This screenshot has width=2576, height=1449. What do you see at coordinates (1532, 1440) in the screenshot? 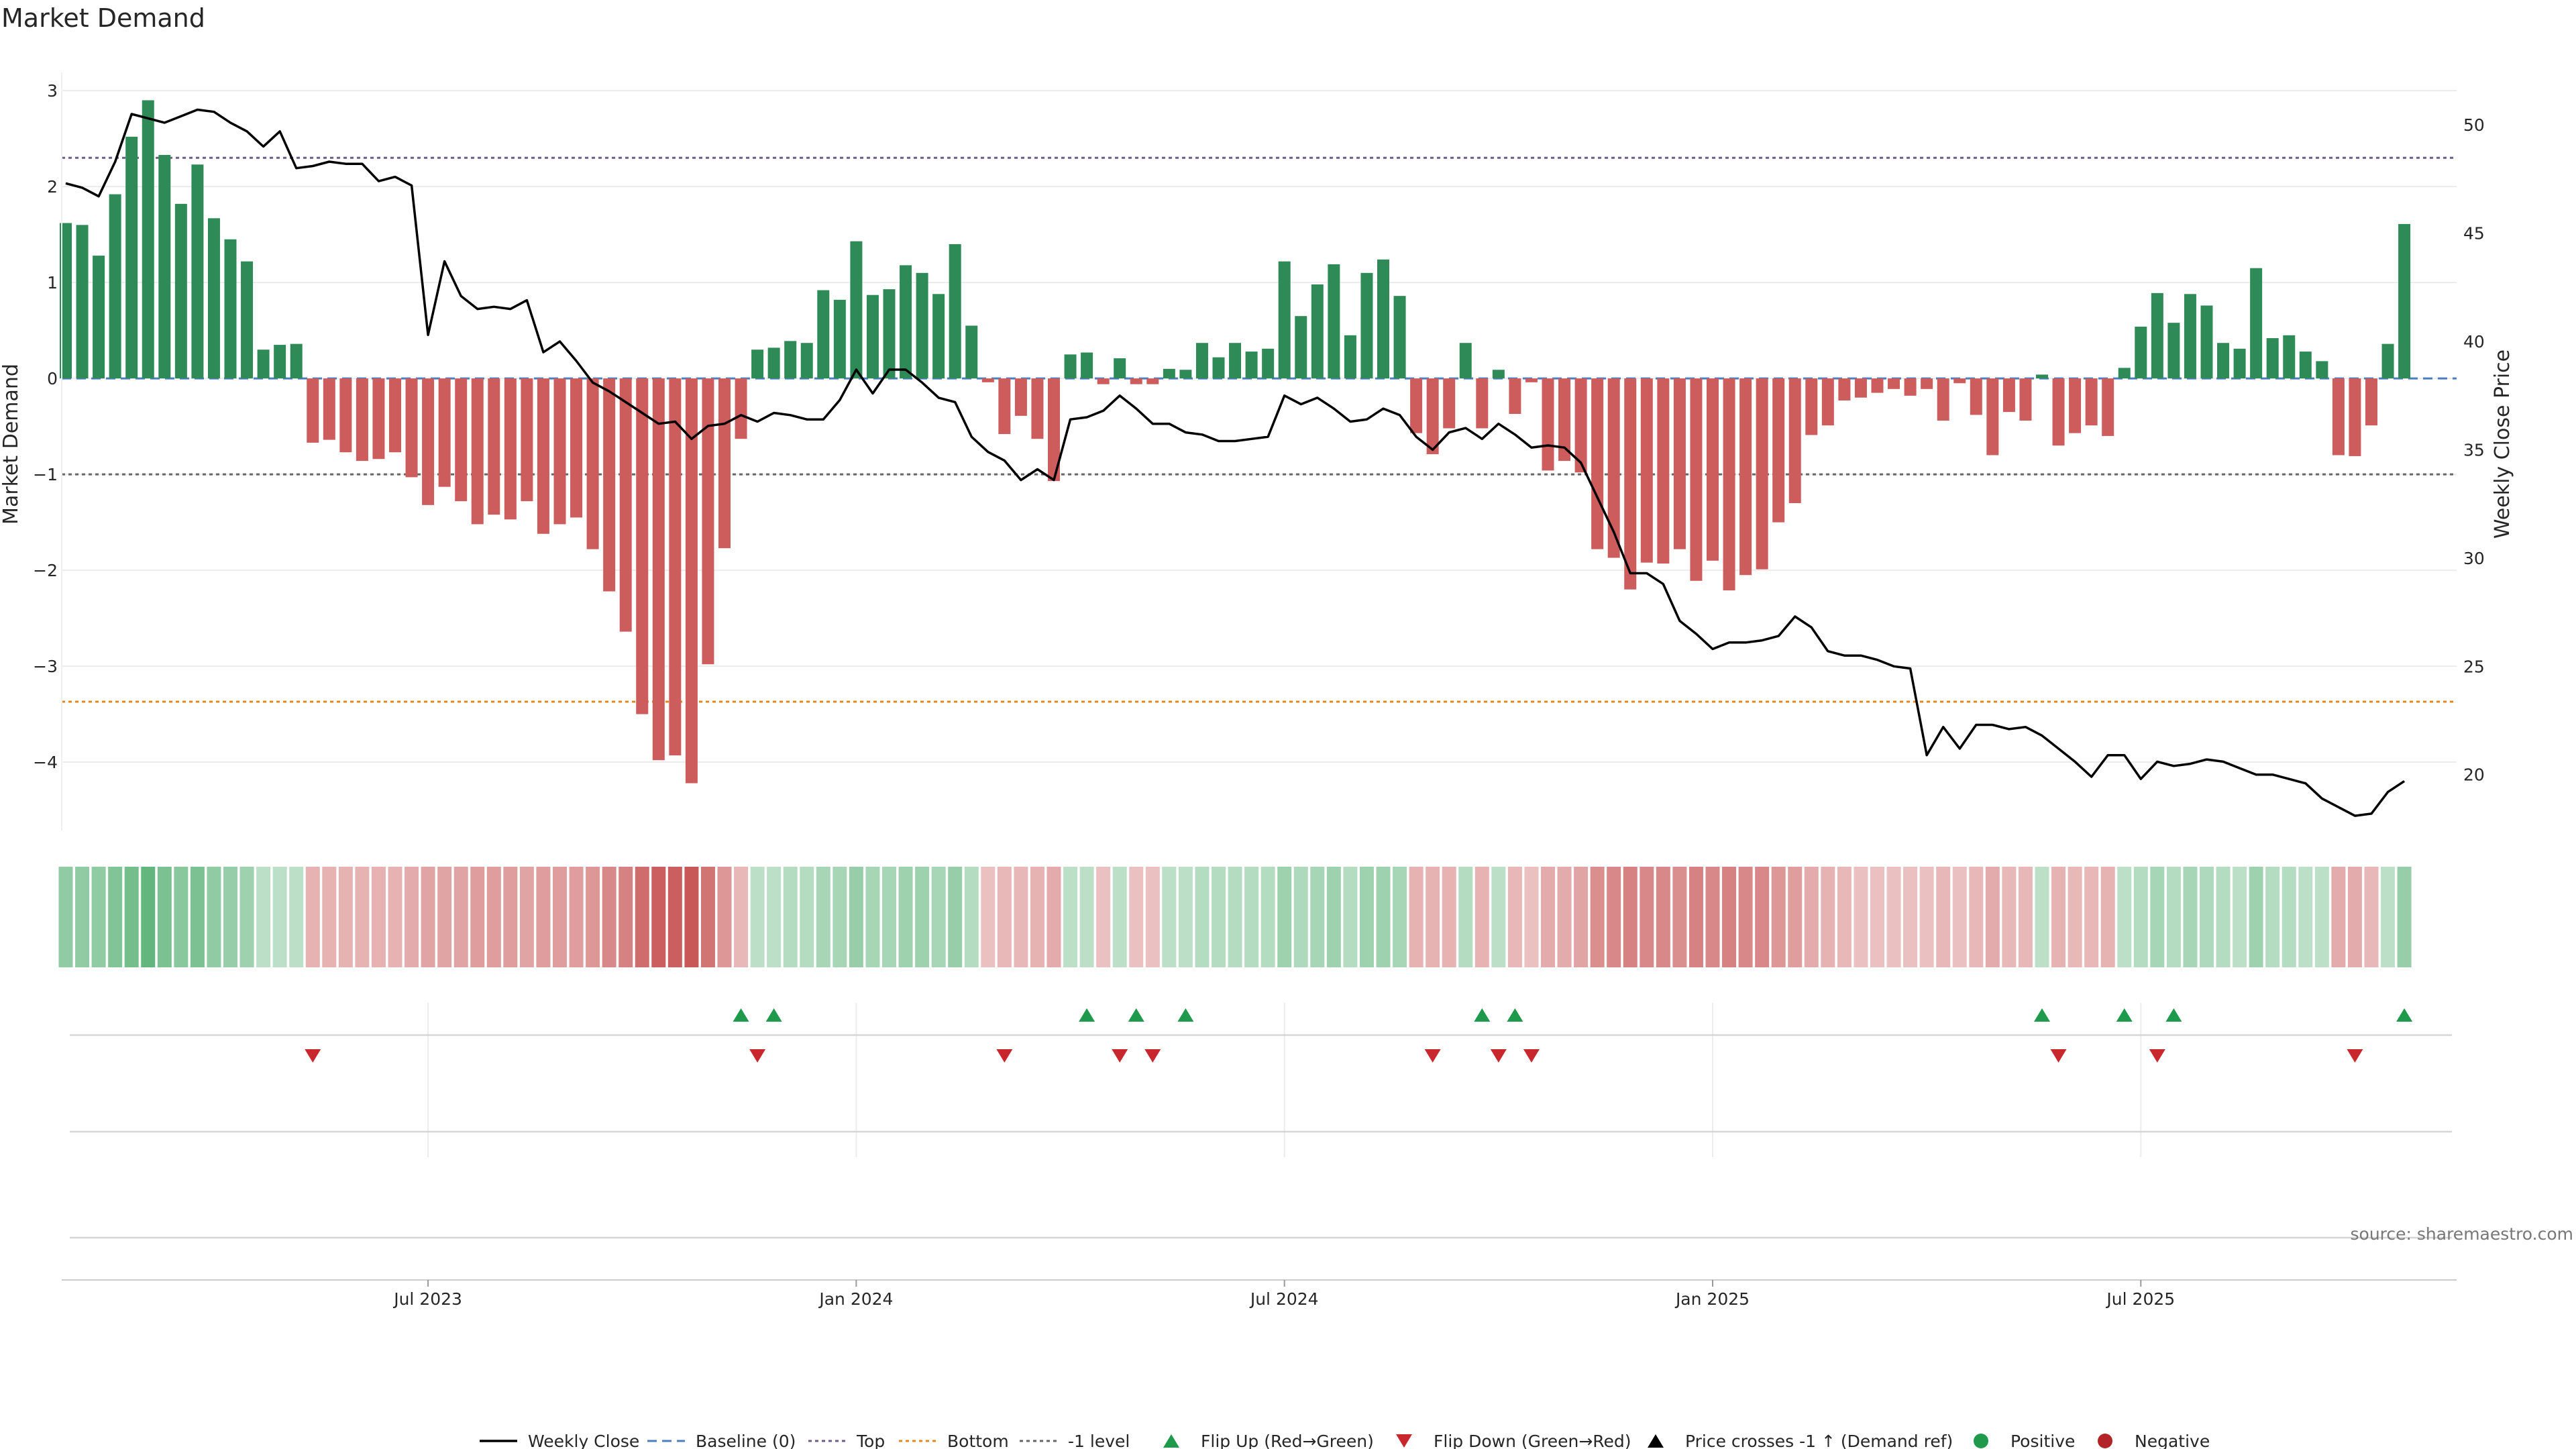
I see `legend-label: Flip Down (Green→Red)` at bounding box center [1532, 1440].